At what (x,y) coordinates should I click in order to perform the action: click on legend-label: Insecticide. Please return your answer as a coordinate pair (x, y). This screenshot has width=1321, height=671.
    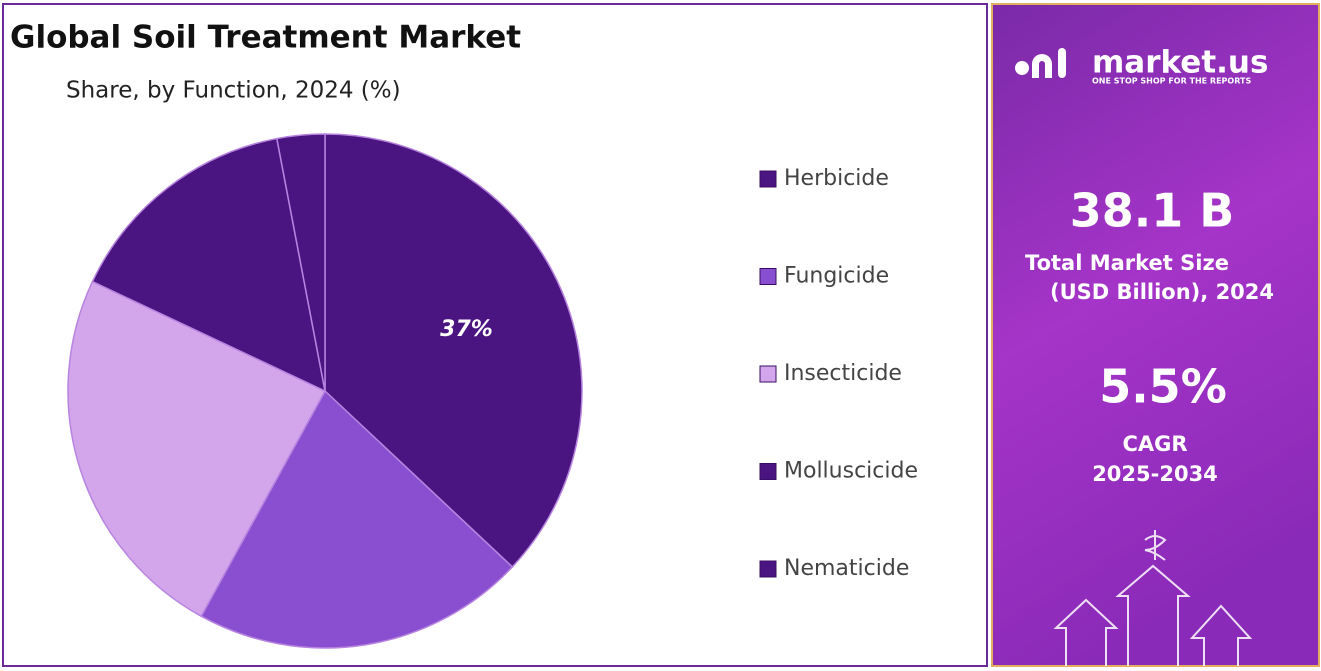
    Looking at the image, I should click on (843, 373).